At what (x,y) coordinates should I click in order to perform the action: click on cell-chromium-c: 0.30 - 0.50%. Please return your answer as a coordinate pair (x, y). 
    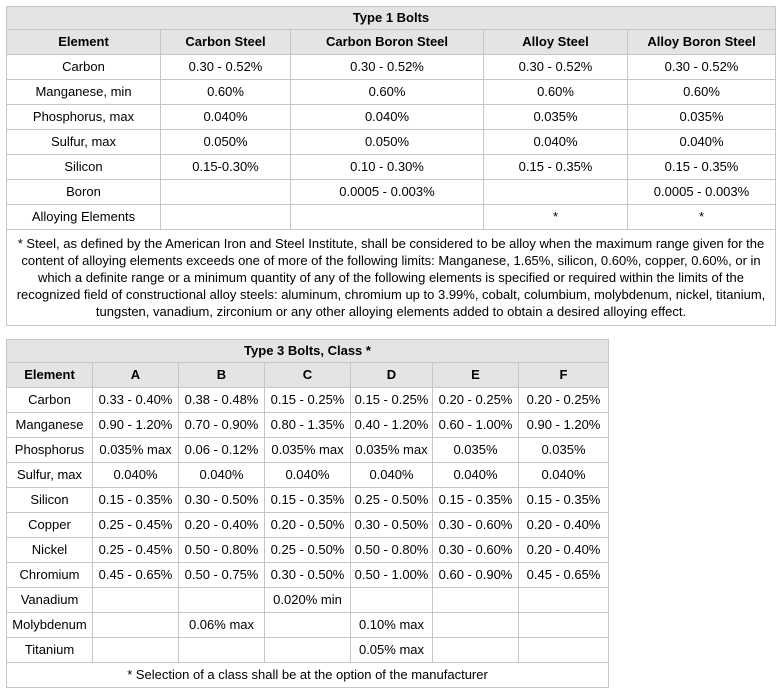
    Looking at the image, I should click on (307, 575).